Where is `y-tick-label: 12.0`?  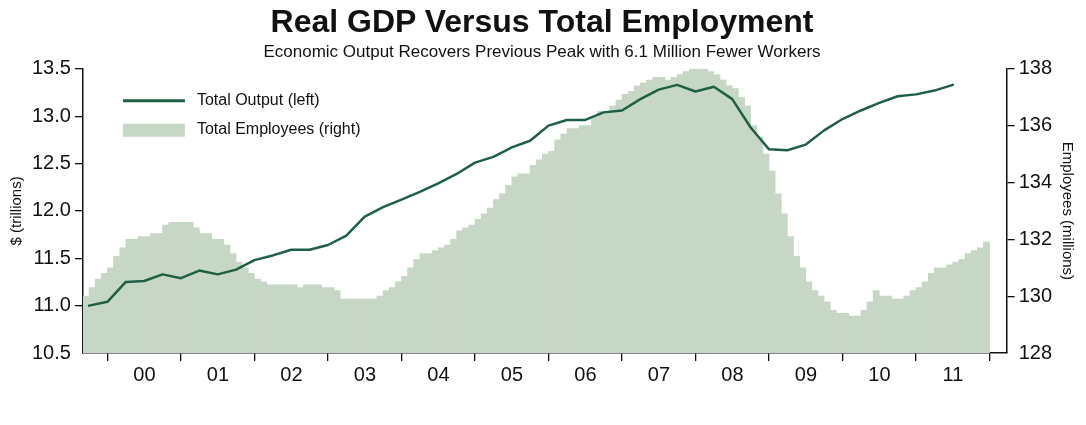
y-tick-label: 12.0 is located at coordinates (51, 209).